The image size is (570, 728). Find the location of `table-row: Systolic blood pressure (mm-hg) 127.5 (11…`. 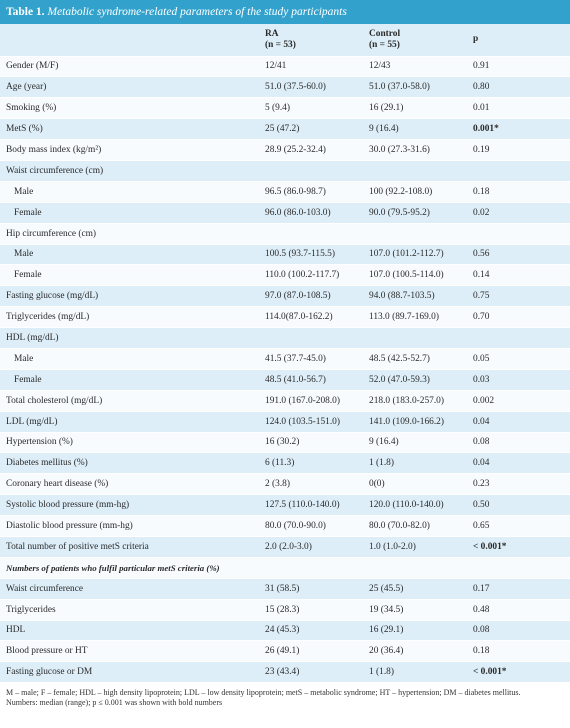

table-row: Systolic blood pressure (mm-hg) 127.5 (11… is located at coordinates (285, 505).